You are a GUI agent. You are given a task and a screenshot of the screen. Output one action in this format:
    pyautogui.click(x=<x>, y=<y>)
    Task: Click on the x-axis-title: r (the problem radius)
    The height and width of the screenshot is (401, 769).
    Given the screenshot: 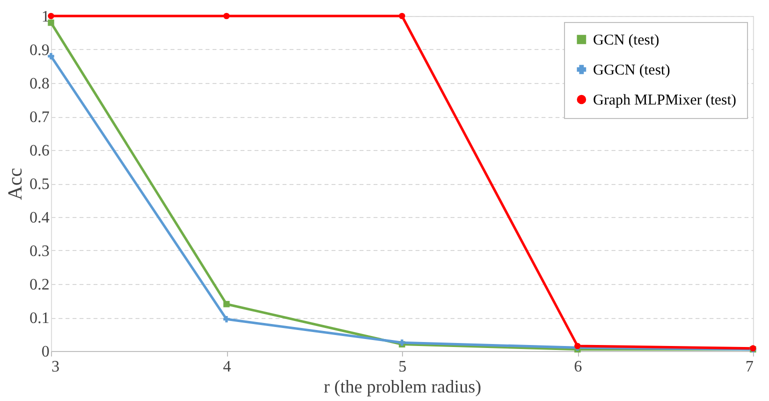 What is the action you would take?
    pyautogui.click(x=403, y=386)
    